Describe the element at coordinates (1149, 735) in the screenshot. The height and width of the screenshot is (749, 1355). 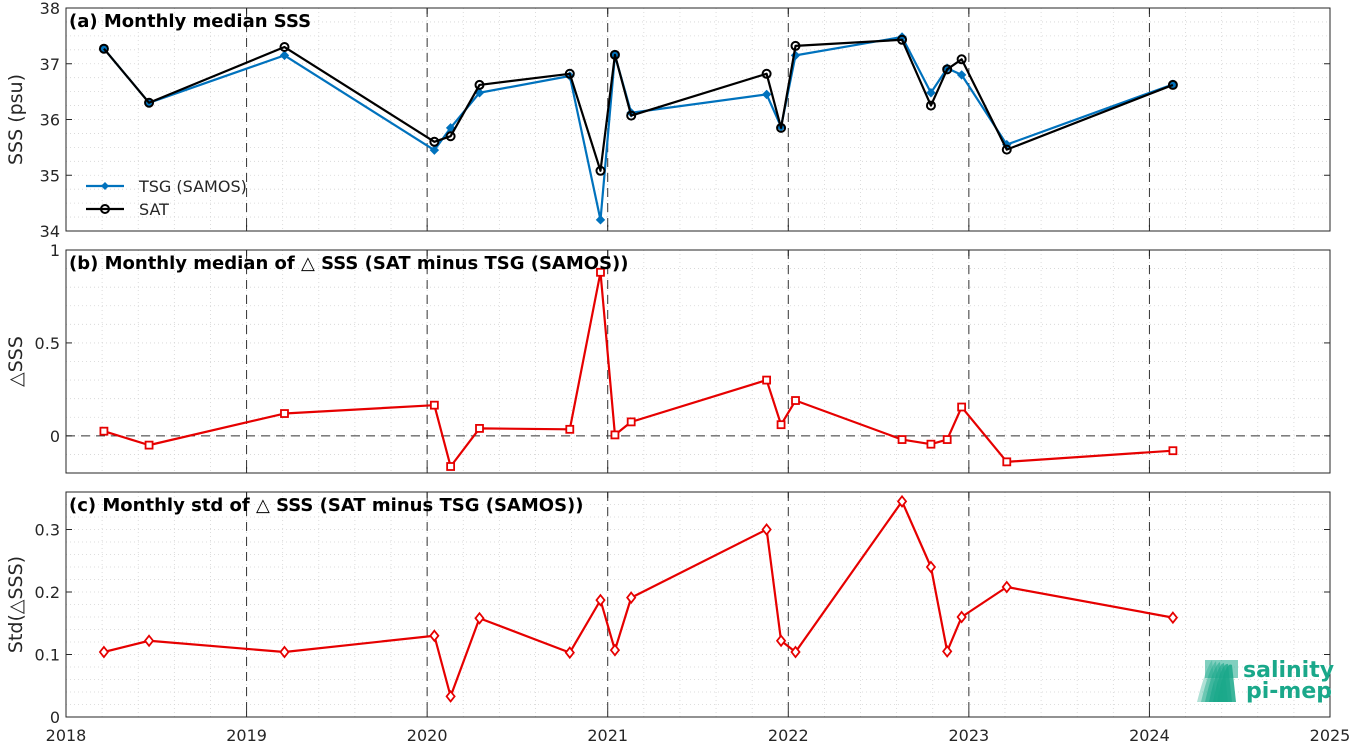
I see `x-tick-label: 2024` at that location.